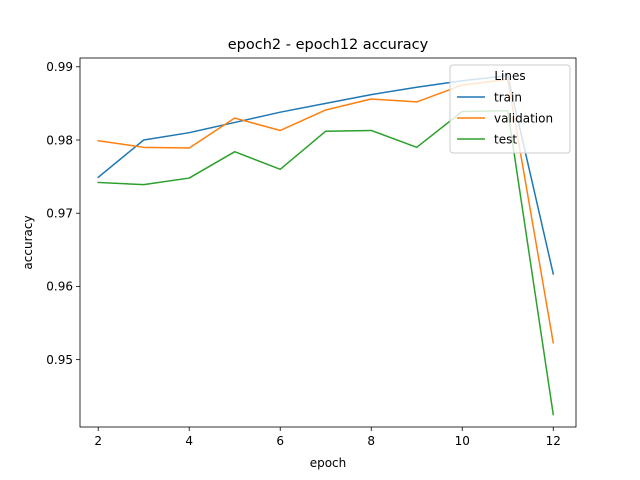  What do you see at coordinates (59, 287) in the screenshot?
I see `y-tick-label: 0.96` at bounding box center [59, 287].